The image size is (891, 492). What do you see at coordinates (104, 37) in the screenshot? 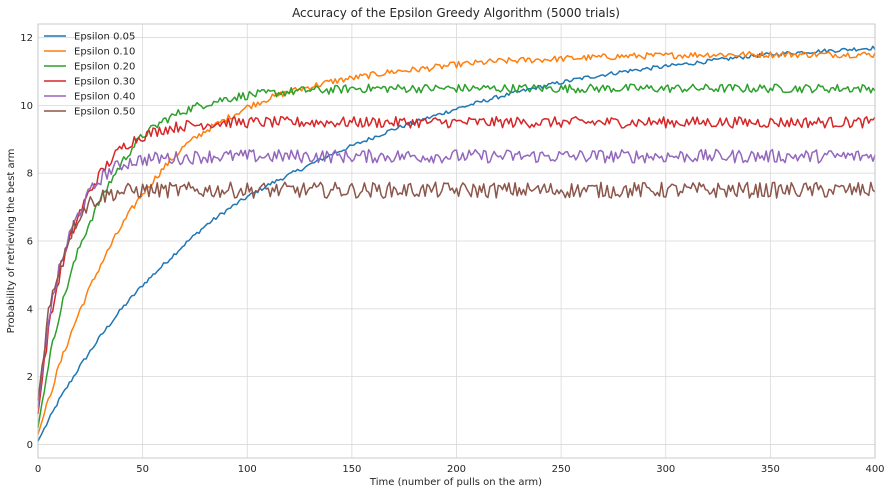
I see `legend-label: Epsilon 0.05` at bounding box center [104, 37].